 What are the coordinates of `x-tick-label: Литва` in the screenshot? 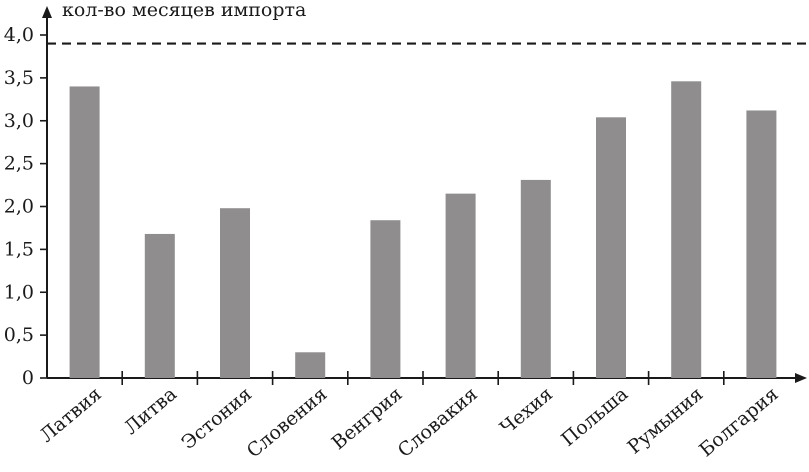 It's located at (150, 411).